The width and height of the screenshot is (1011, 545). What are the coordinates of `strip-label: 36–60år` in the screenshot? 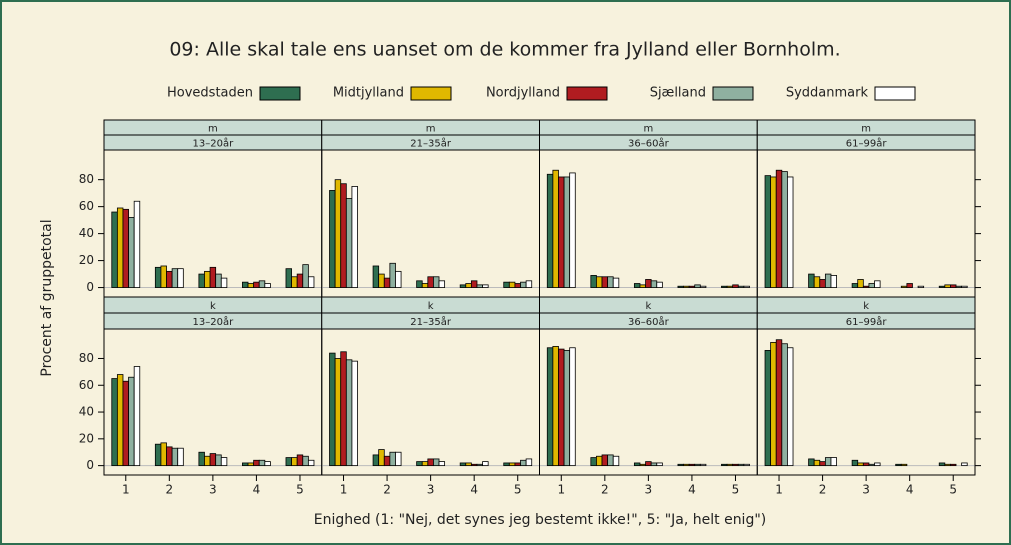 It's located at (649, 143).